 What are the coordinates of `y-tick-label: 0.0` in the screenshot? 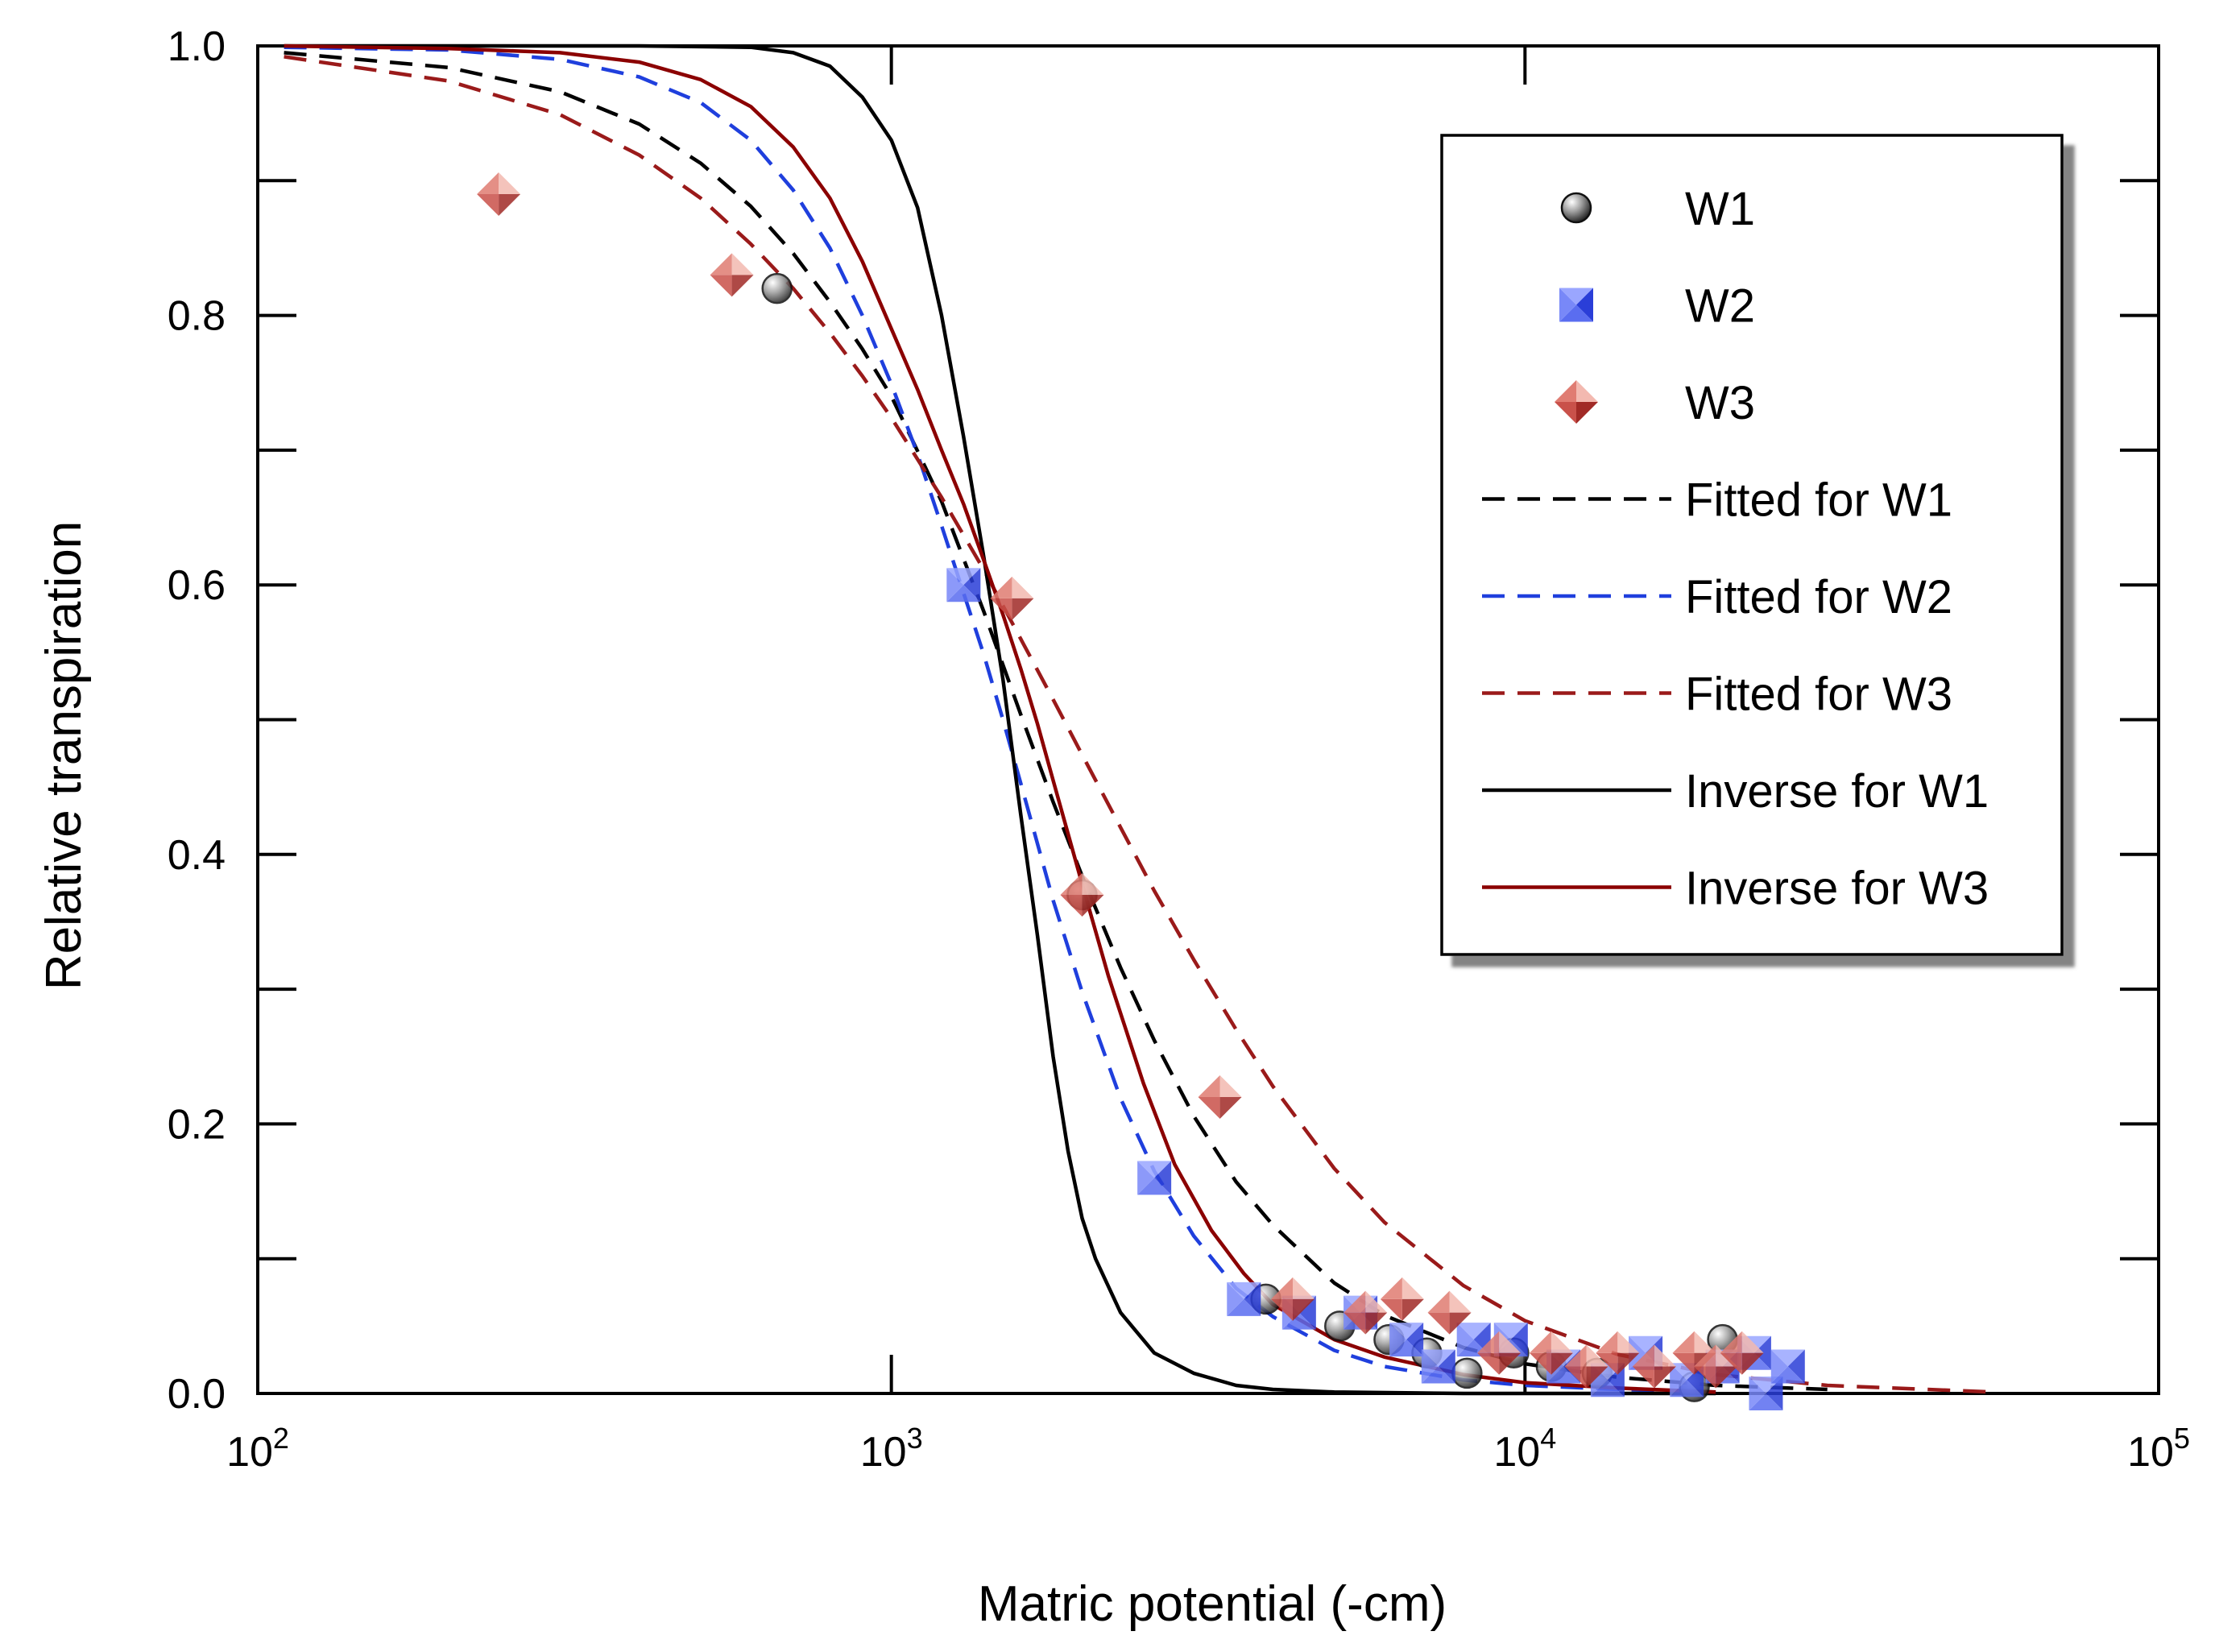 It's located at (197, 1394).